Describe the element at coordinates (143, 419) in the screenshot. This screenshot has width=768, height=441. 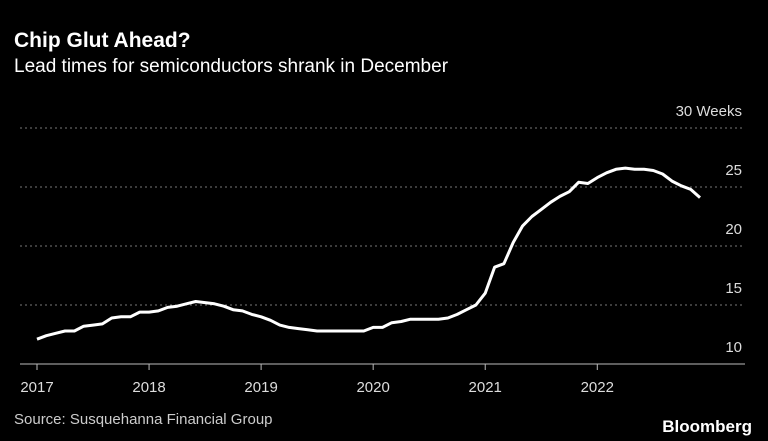
I see `source: Source: Susquehanna Financial Group` at that location.